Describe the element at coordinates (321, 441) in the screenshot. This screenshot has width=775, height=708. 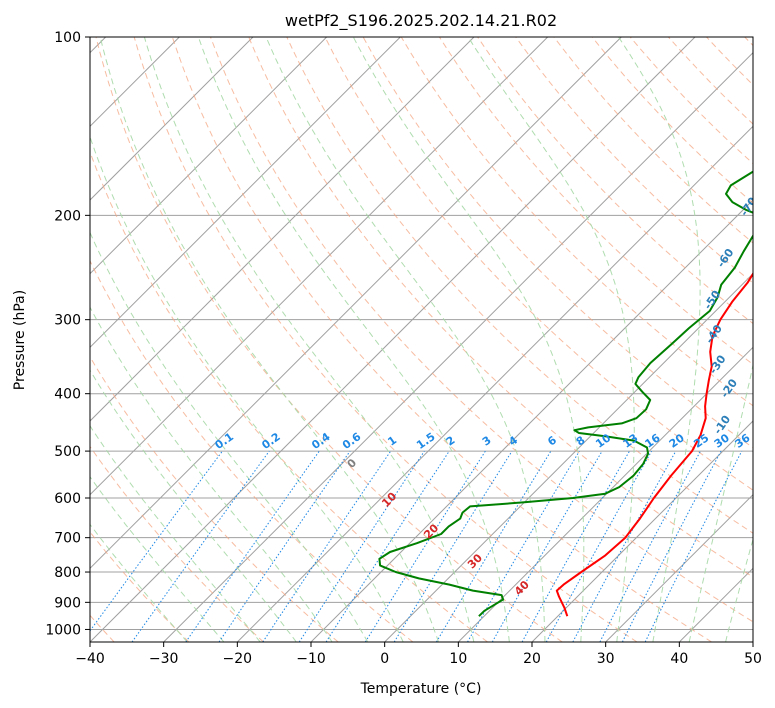
I see `mixing-ratio-label: 0.4` at that location.